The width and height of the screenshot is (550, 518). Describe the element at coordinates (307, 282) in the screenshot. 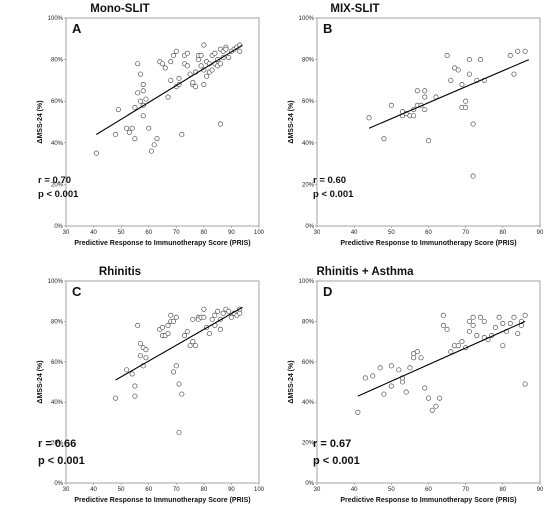

I see `y-tick-label: 100%` at that location.